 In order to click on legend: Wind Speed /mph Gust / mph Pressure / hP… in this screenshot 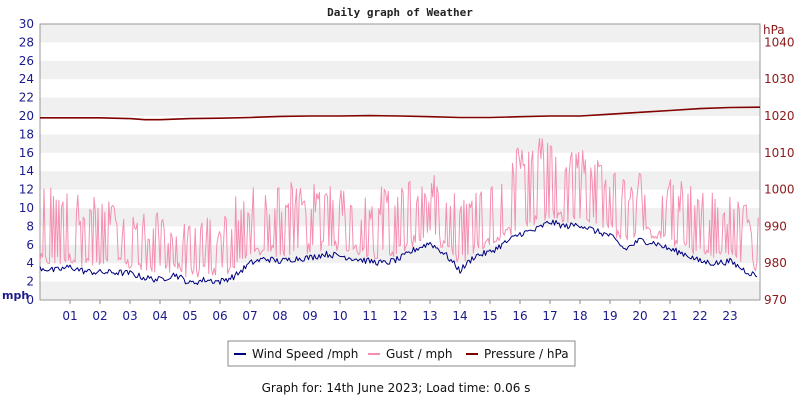, I will do `click(401, 353)`.